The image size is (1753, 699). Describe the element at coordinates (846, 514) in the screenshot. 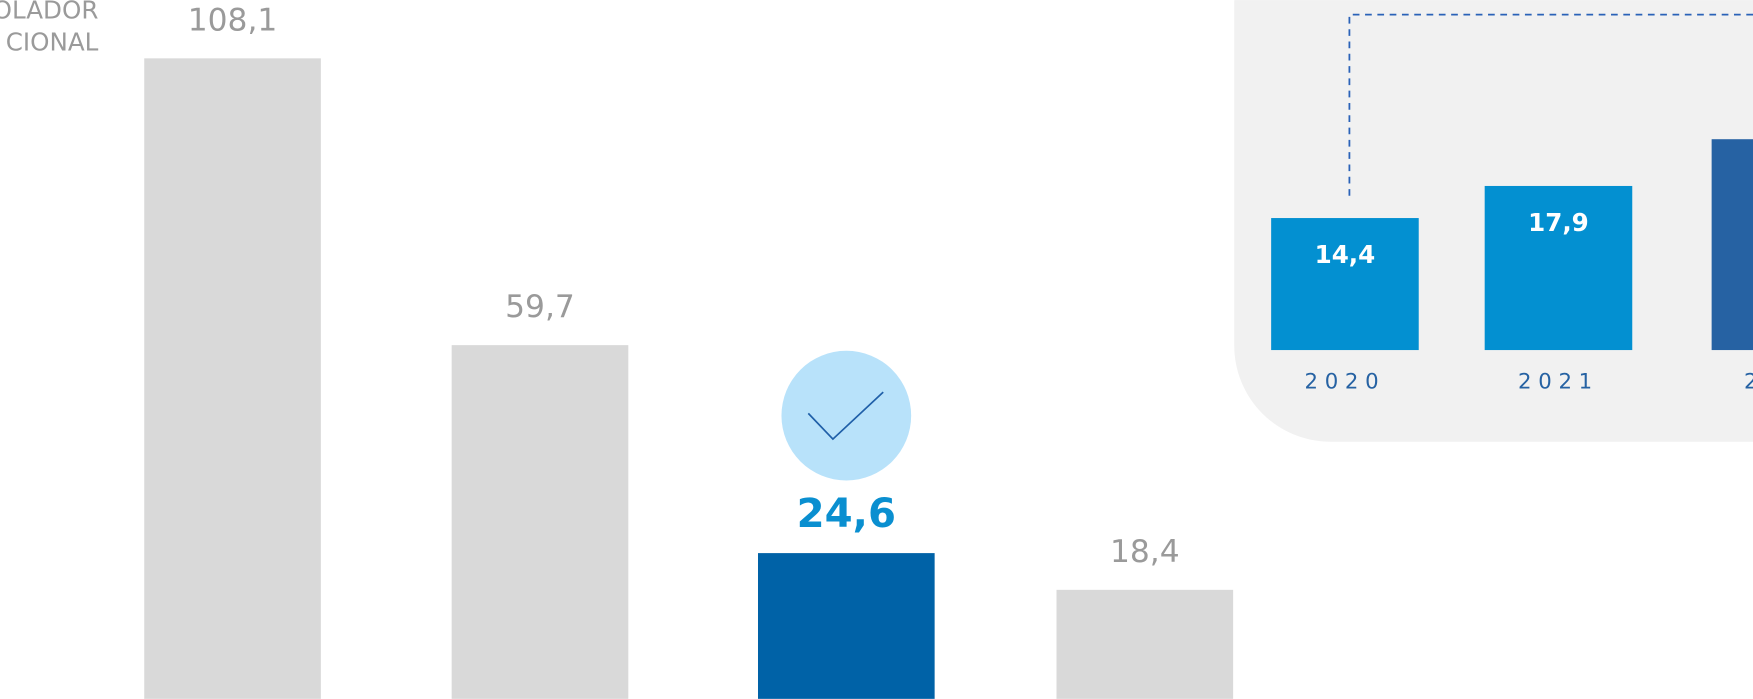

I see `value-label: 24,6` at that location.